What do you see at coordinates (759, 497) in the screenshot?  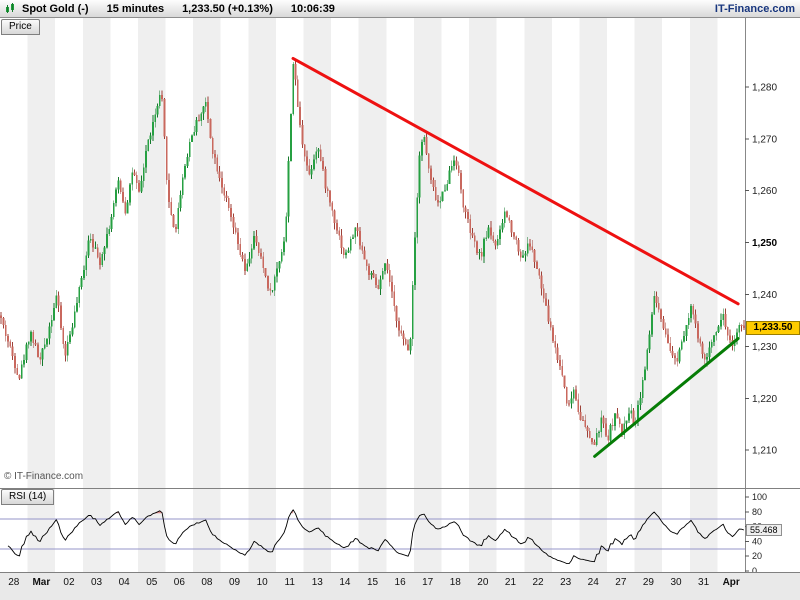 I see `rsi-axis-label: 100` at bounding box center [759, 497].